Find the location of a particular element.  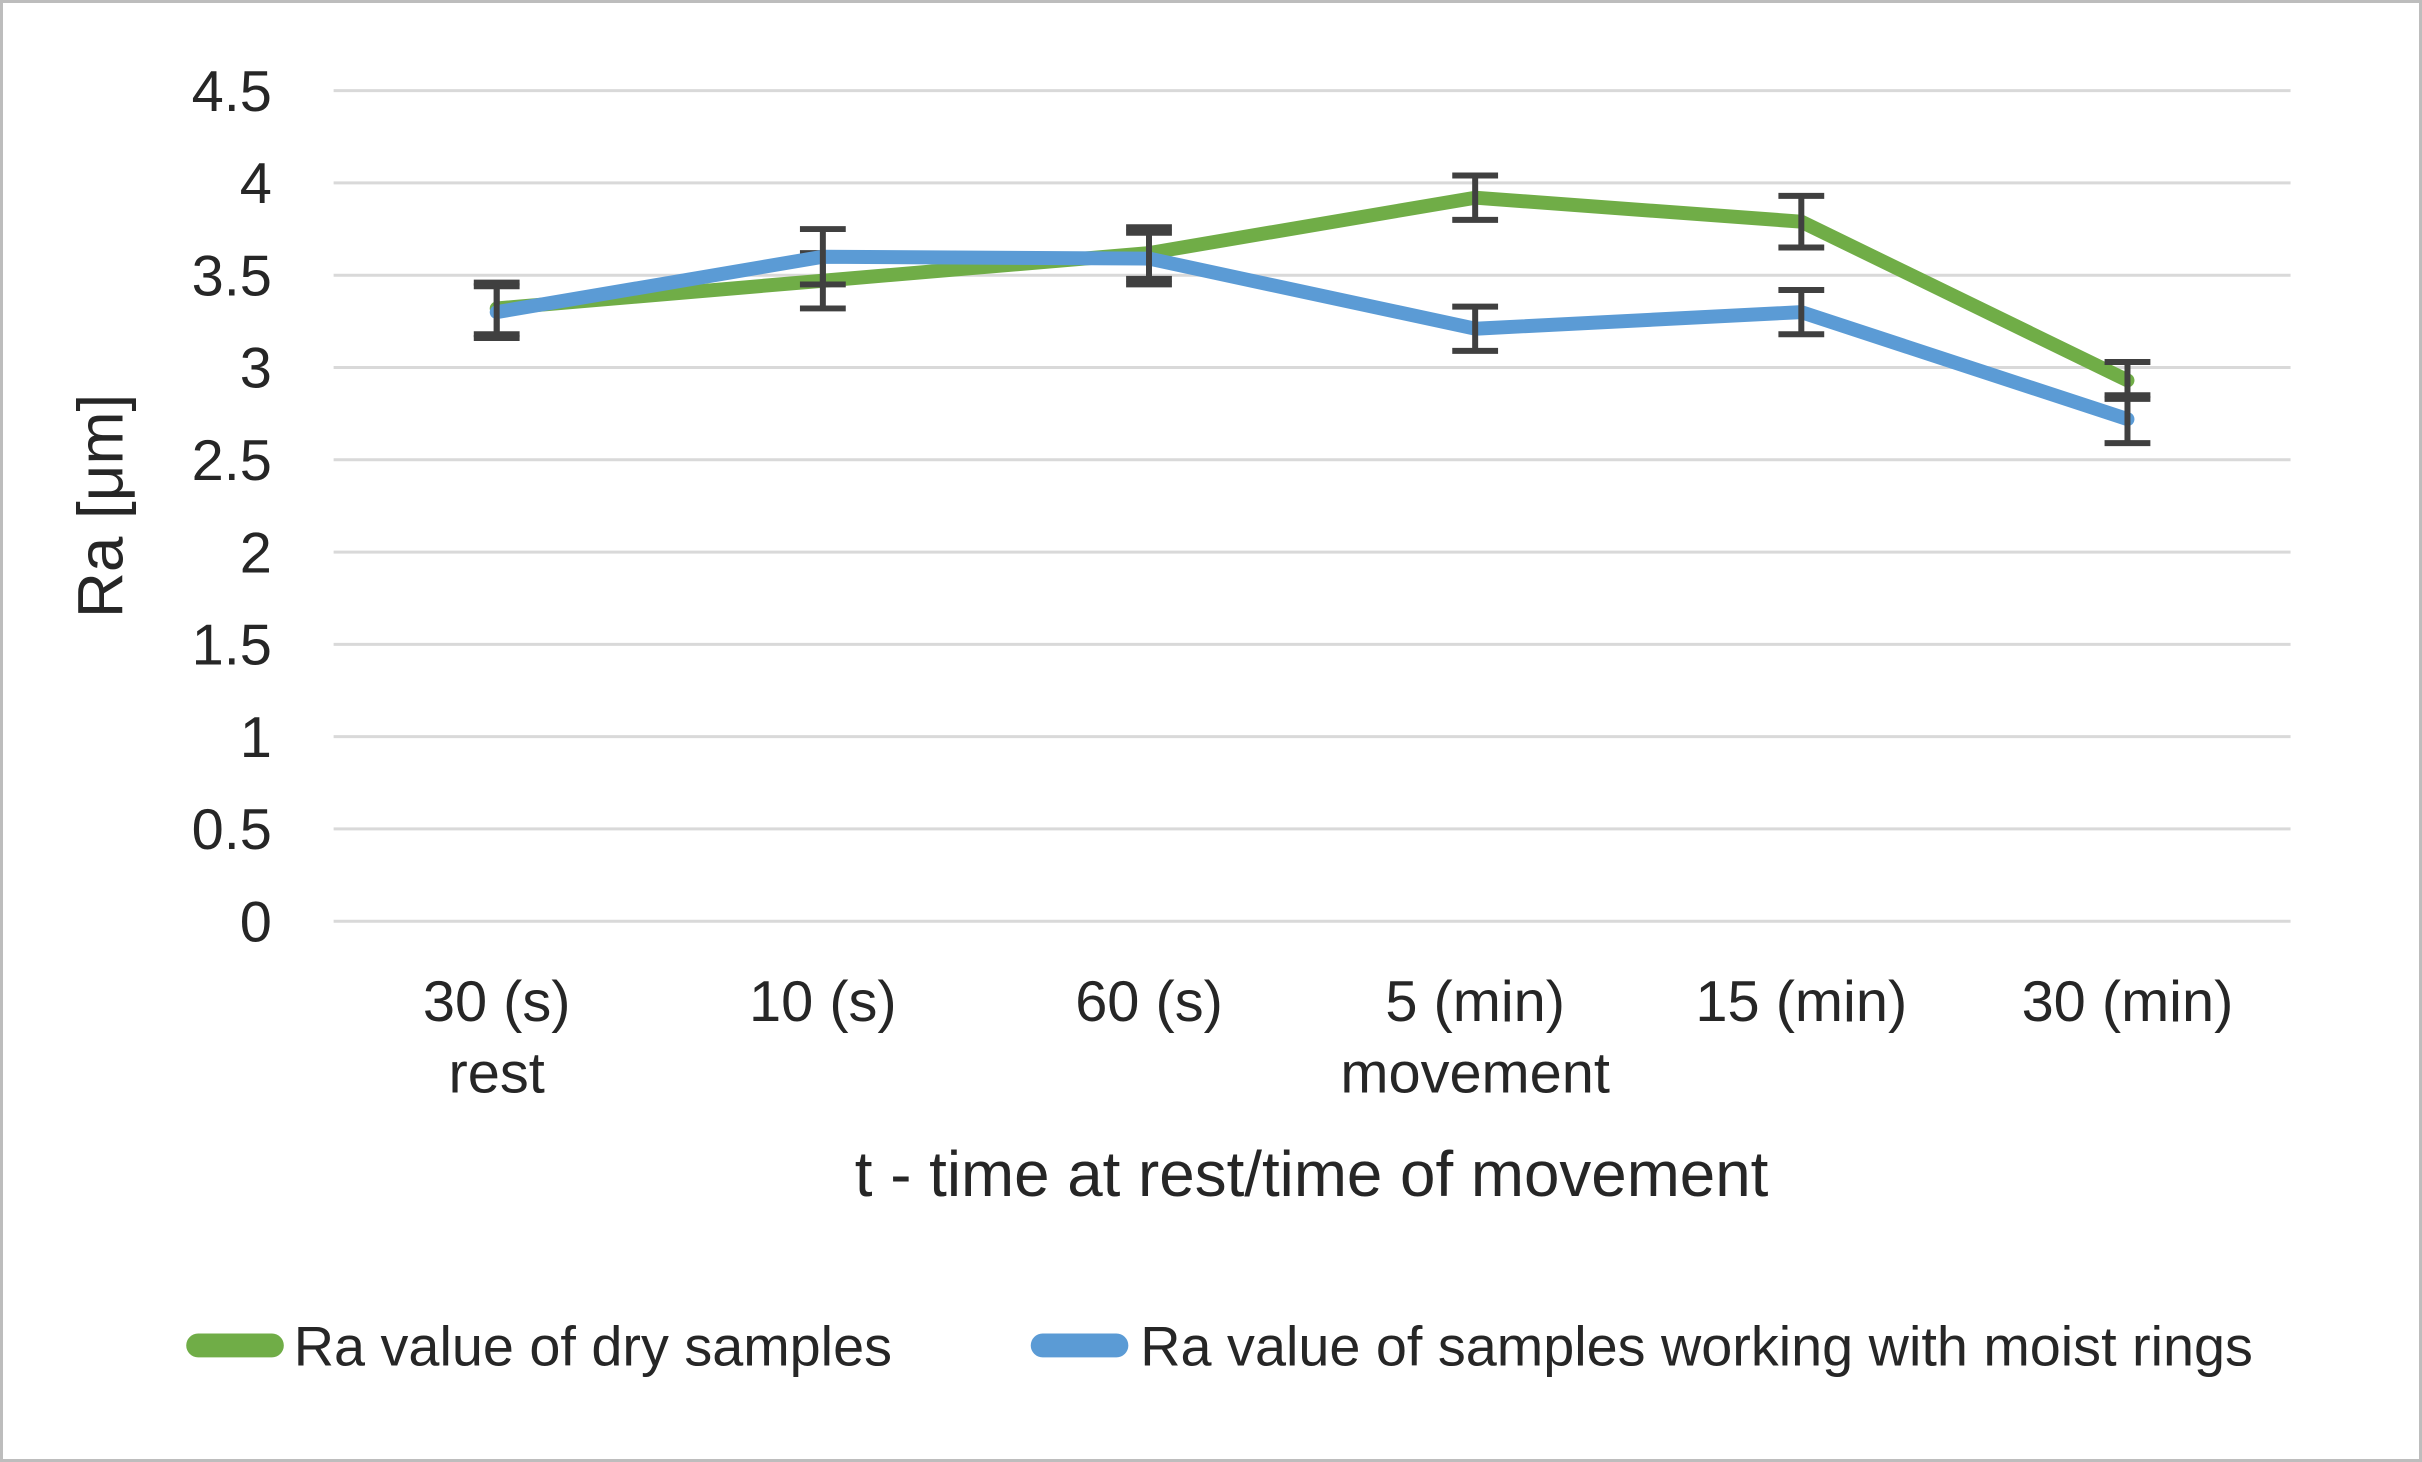

x-category-label: 60 (s) is located at coordinates (1149, 1002).